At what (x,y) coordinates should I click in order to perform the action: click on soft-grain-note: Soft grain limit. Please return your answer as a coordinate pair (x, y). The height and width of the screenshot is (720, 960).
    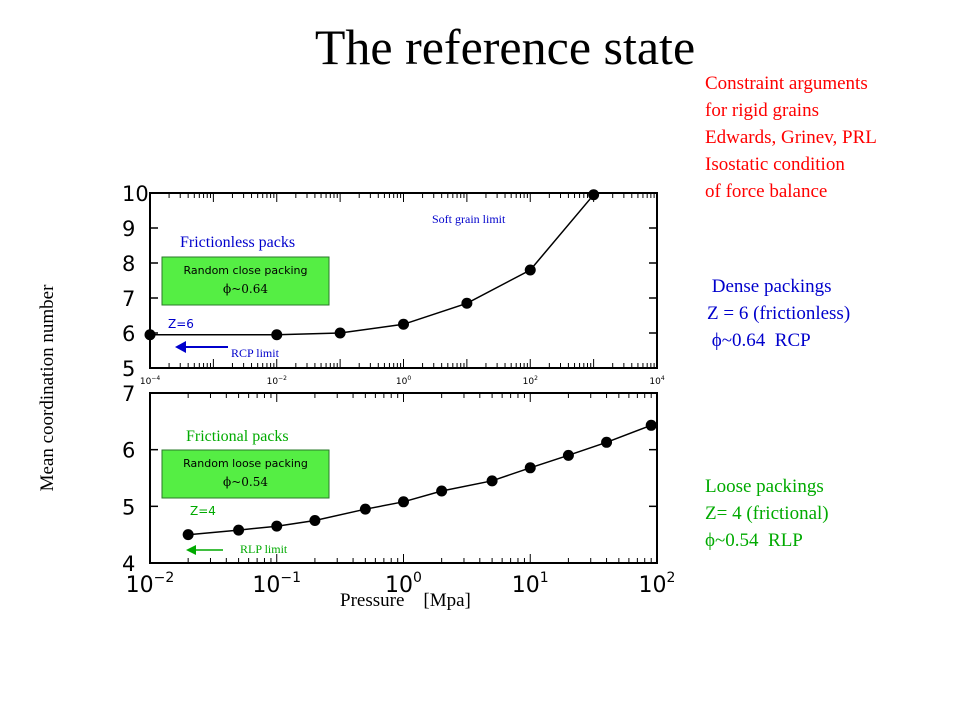
    Looking at the image, I should click on (469, 219).